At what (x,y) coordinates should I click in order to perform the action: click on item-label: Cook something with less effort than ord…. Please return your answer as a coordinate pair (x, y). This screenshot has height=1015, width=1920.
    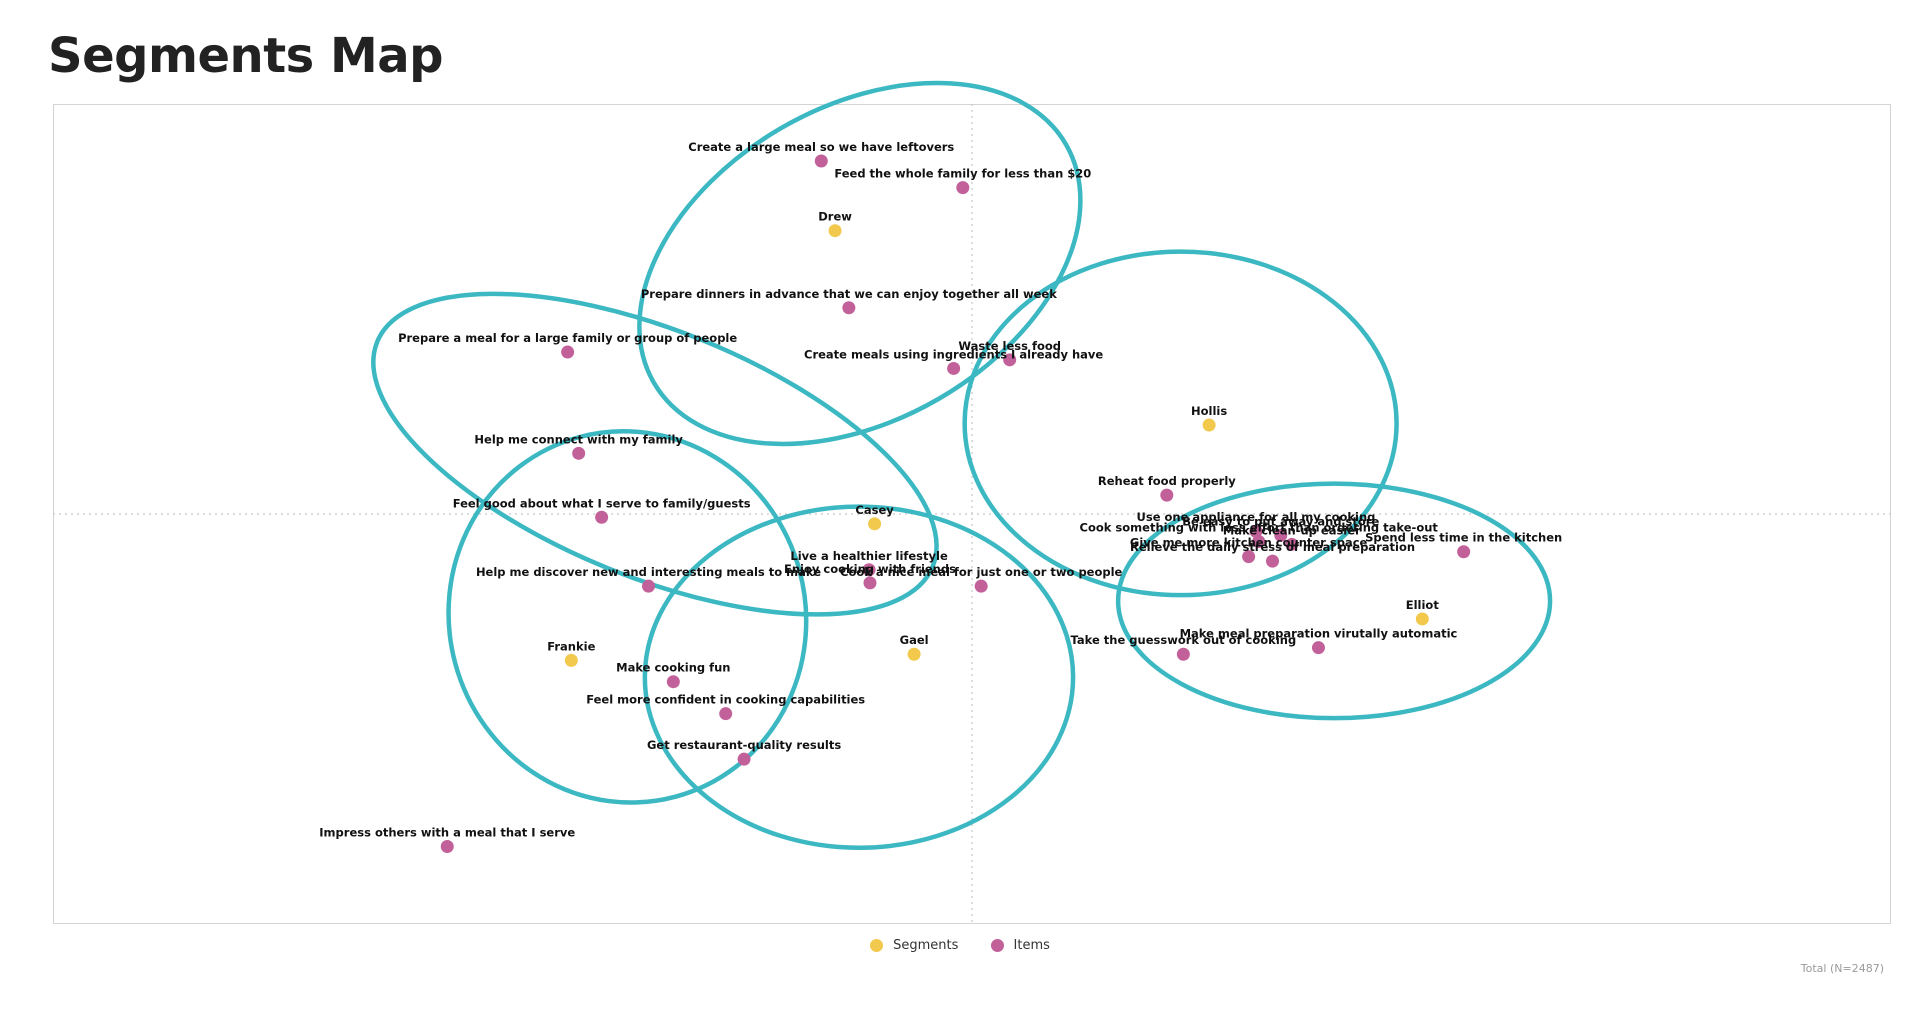
    Looking at the image, I should click on (1259, 527).